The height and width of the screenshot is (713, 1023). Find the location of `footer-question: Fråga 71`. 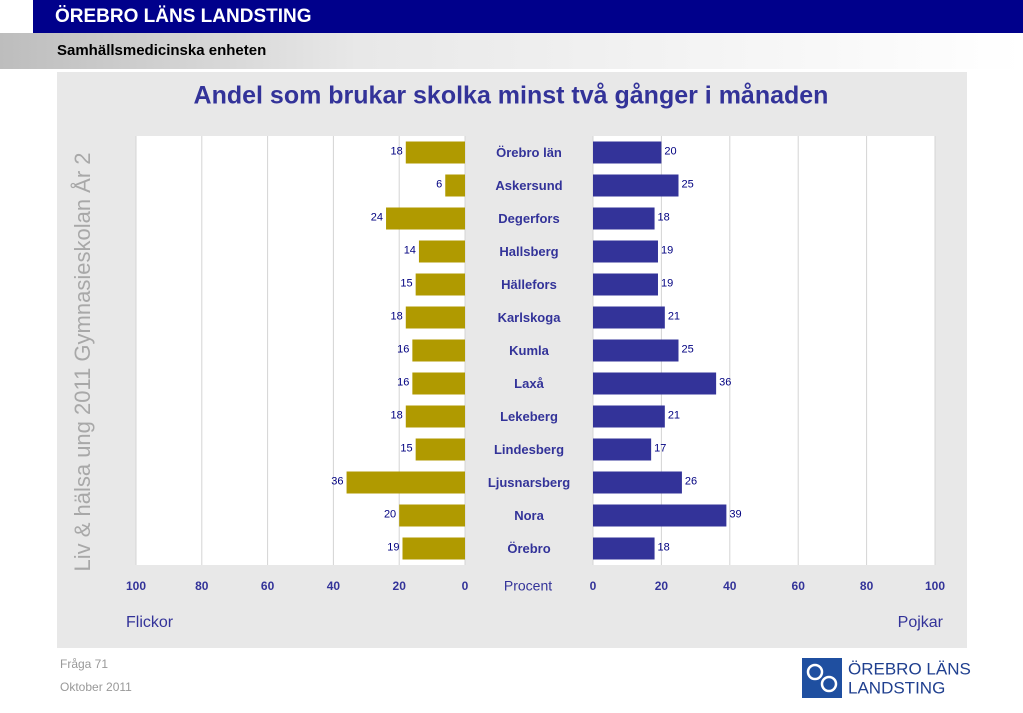

footer-question: Fråga 71 is located at coordinates (84, 664).